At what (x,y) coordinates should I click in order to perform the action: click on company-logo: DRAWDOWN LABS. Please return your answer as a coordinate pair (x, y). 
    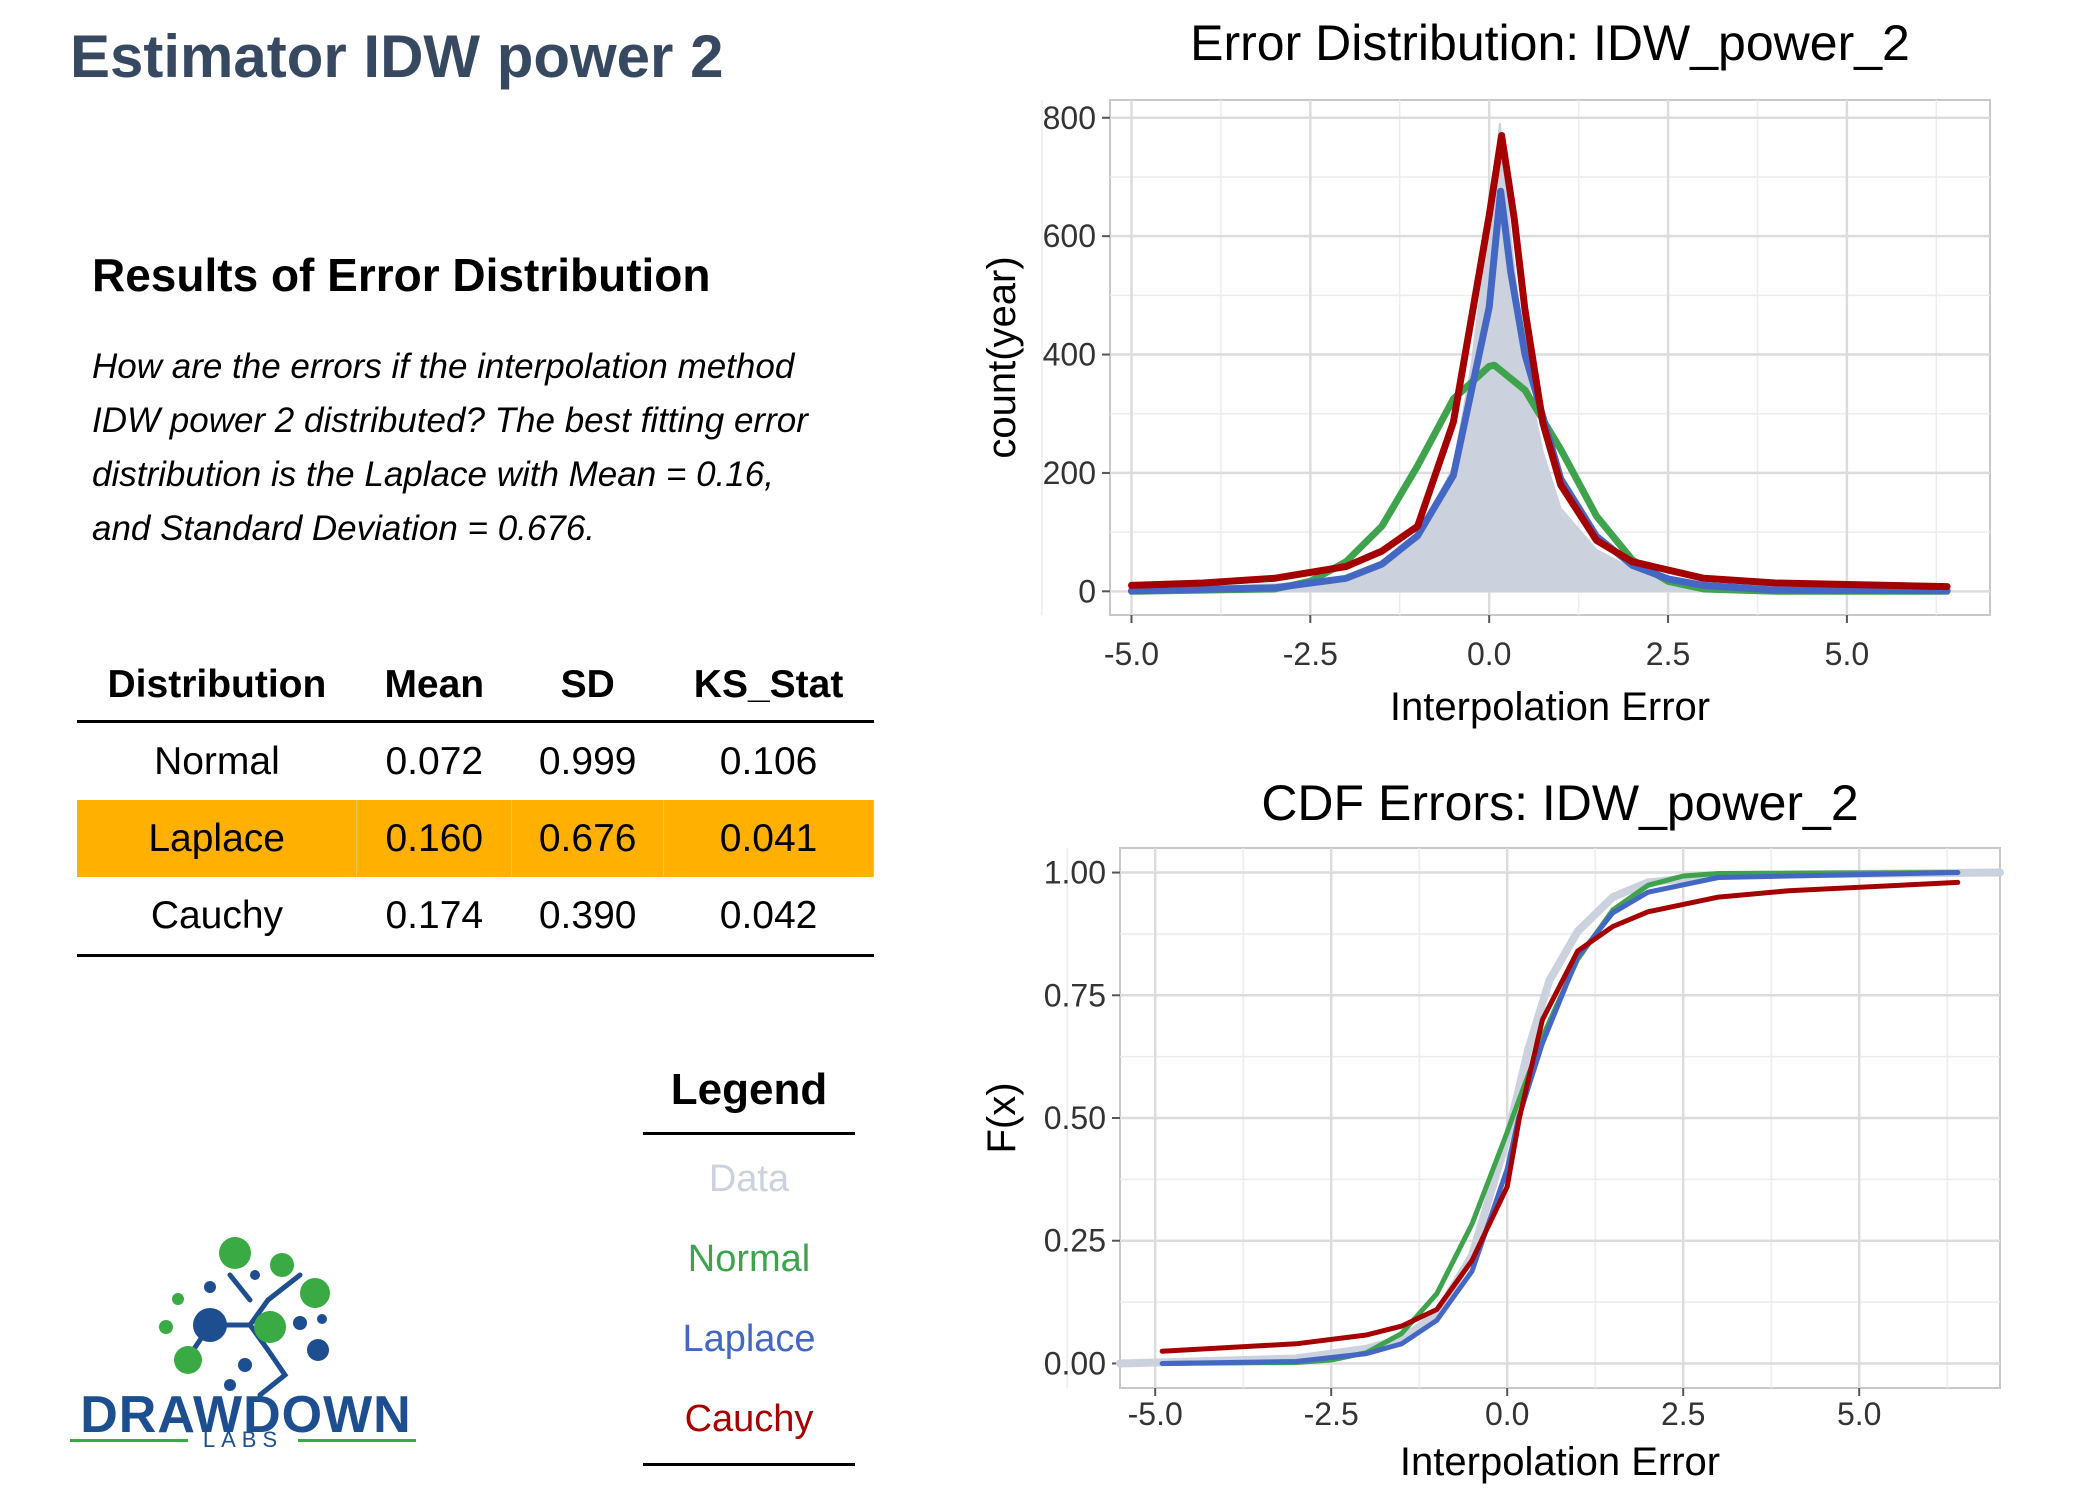
    Looking at the image, I should click on (245, 1335).